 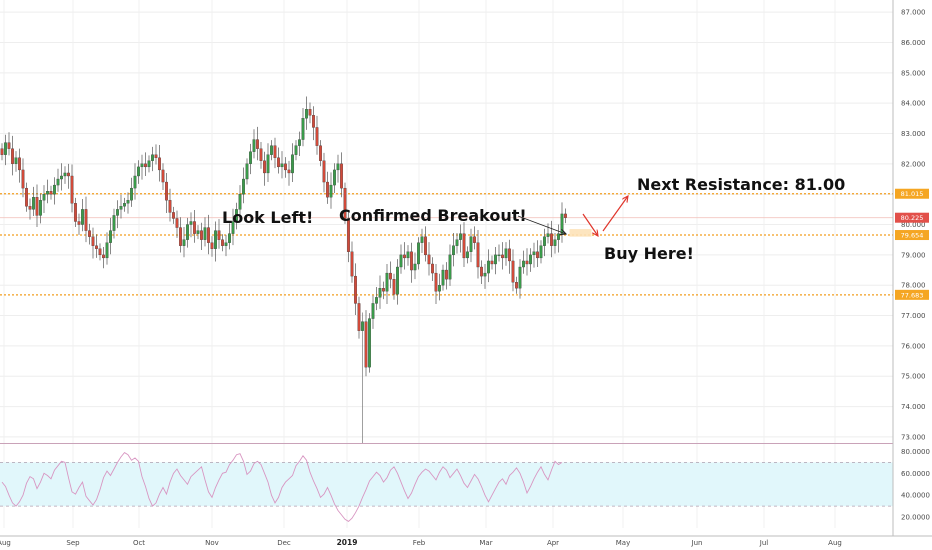 I want to click on y-tick-label: 86.000, so click(x=913, y=43).